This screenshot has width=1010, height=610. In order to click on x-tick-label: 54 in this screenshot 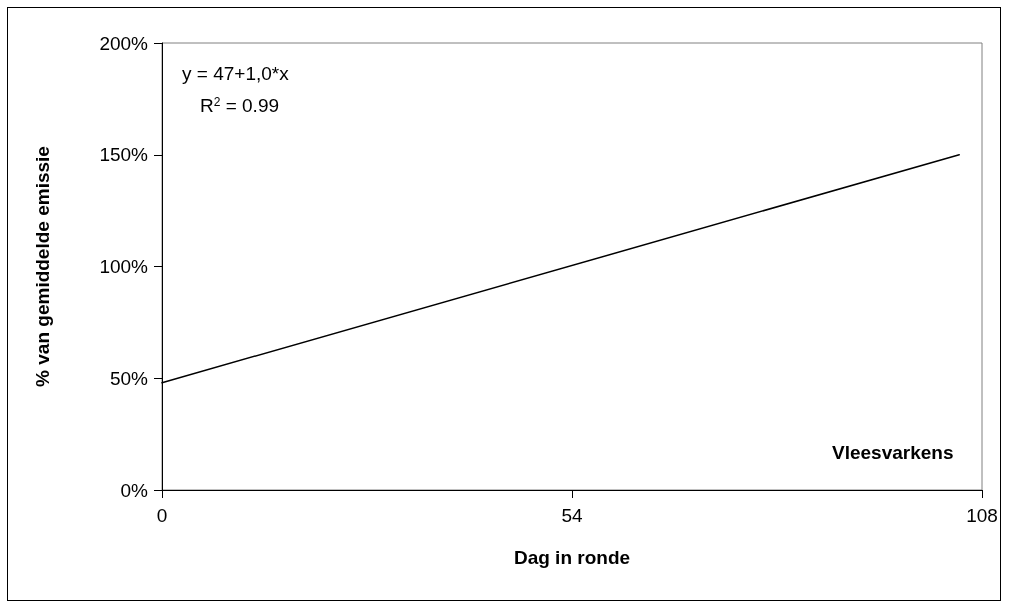, I will do `click(572, 515)`.